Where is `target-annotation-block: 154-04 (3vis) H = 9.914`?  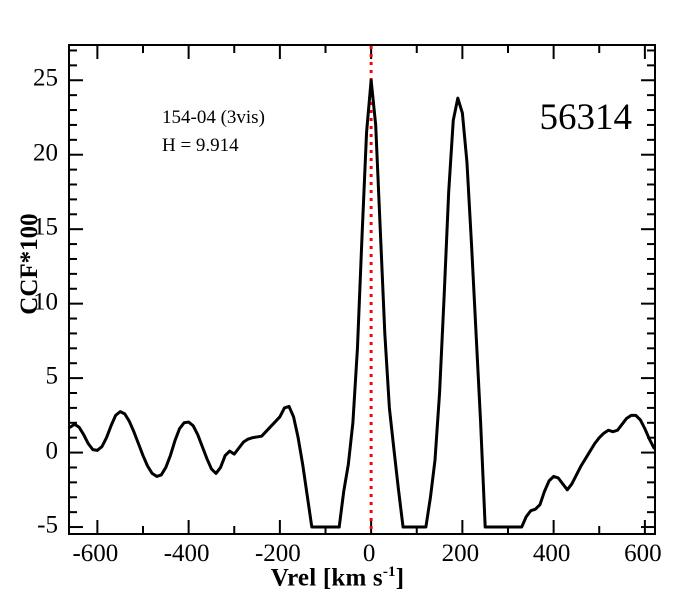
target-annotation-block: 154-04 (3vis) H = 9.914 is located at coordinates (213, 132).